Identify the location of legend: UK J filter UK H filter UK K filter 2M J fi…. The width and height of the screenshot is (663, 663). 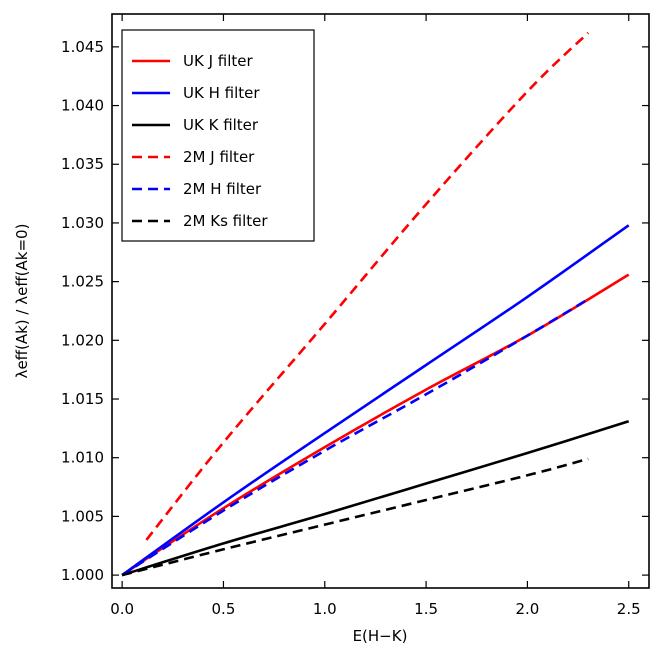
(218, 135).